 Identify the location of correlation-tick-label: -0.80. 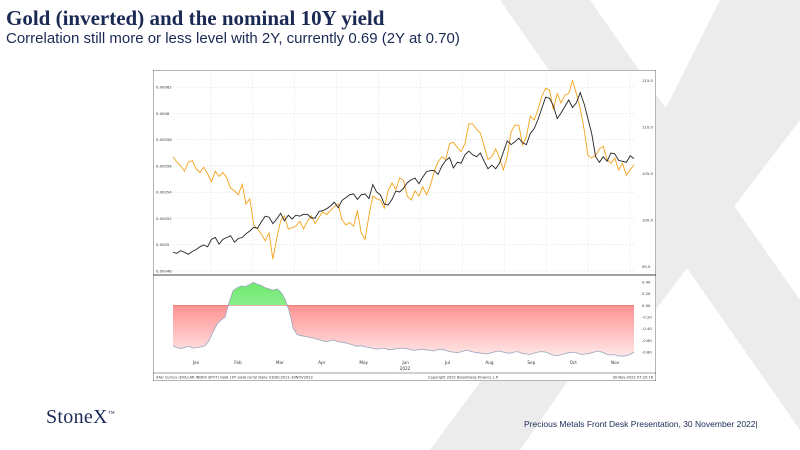
(647, 352).